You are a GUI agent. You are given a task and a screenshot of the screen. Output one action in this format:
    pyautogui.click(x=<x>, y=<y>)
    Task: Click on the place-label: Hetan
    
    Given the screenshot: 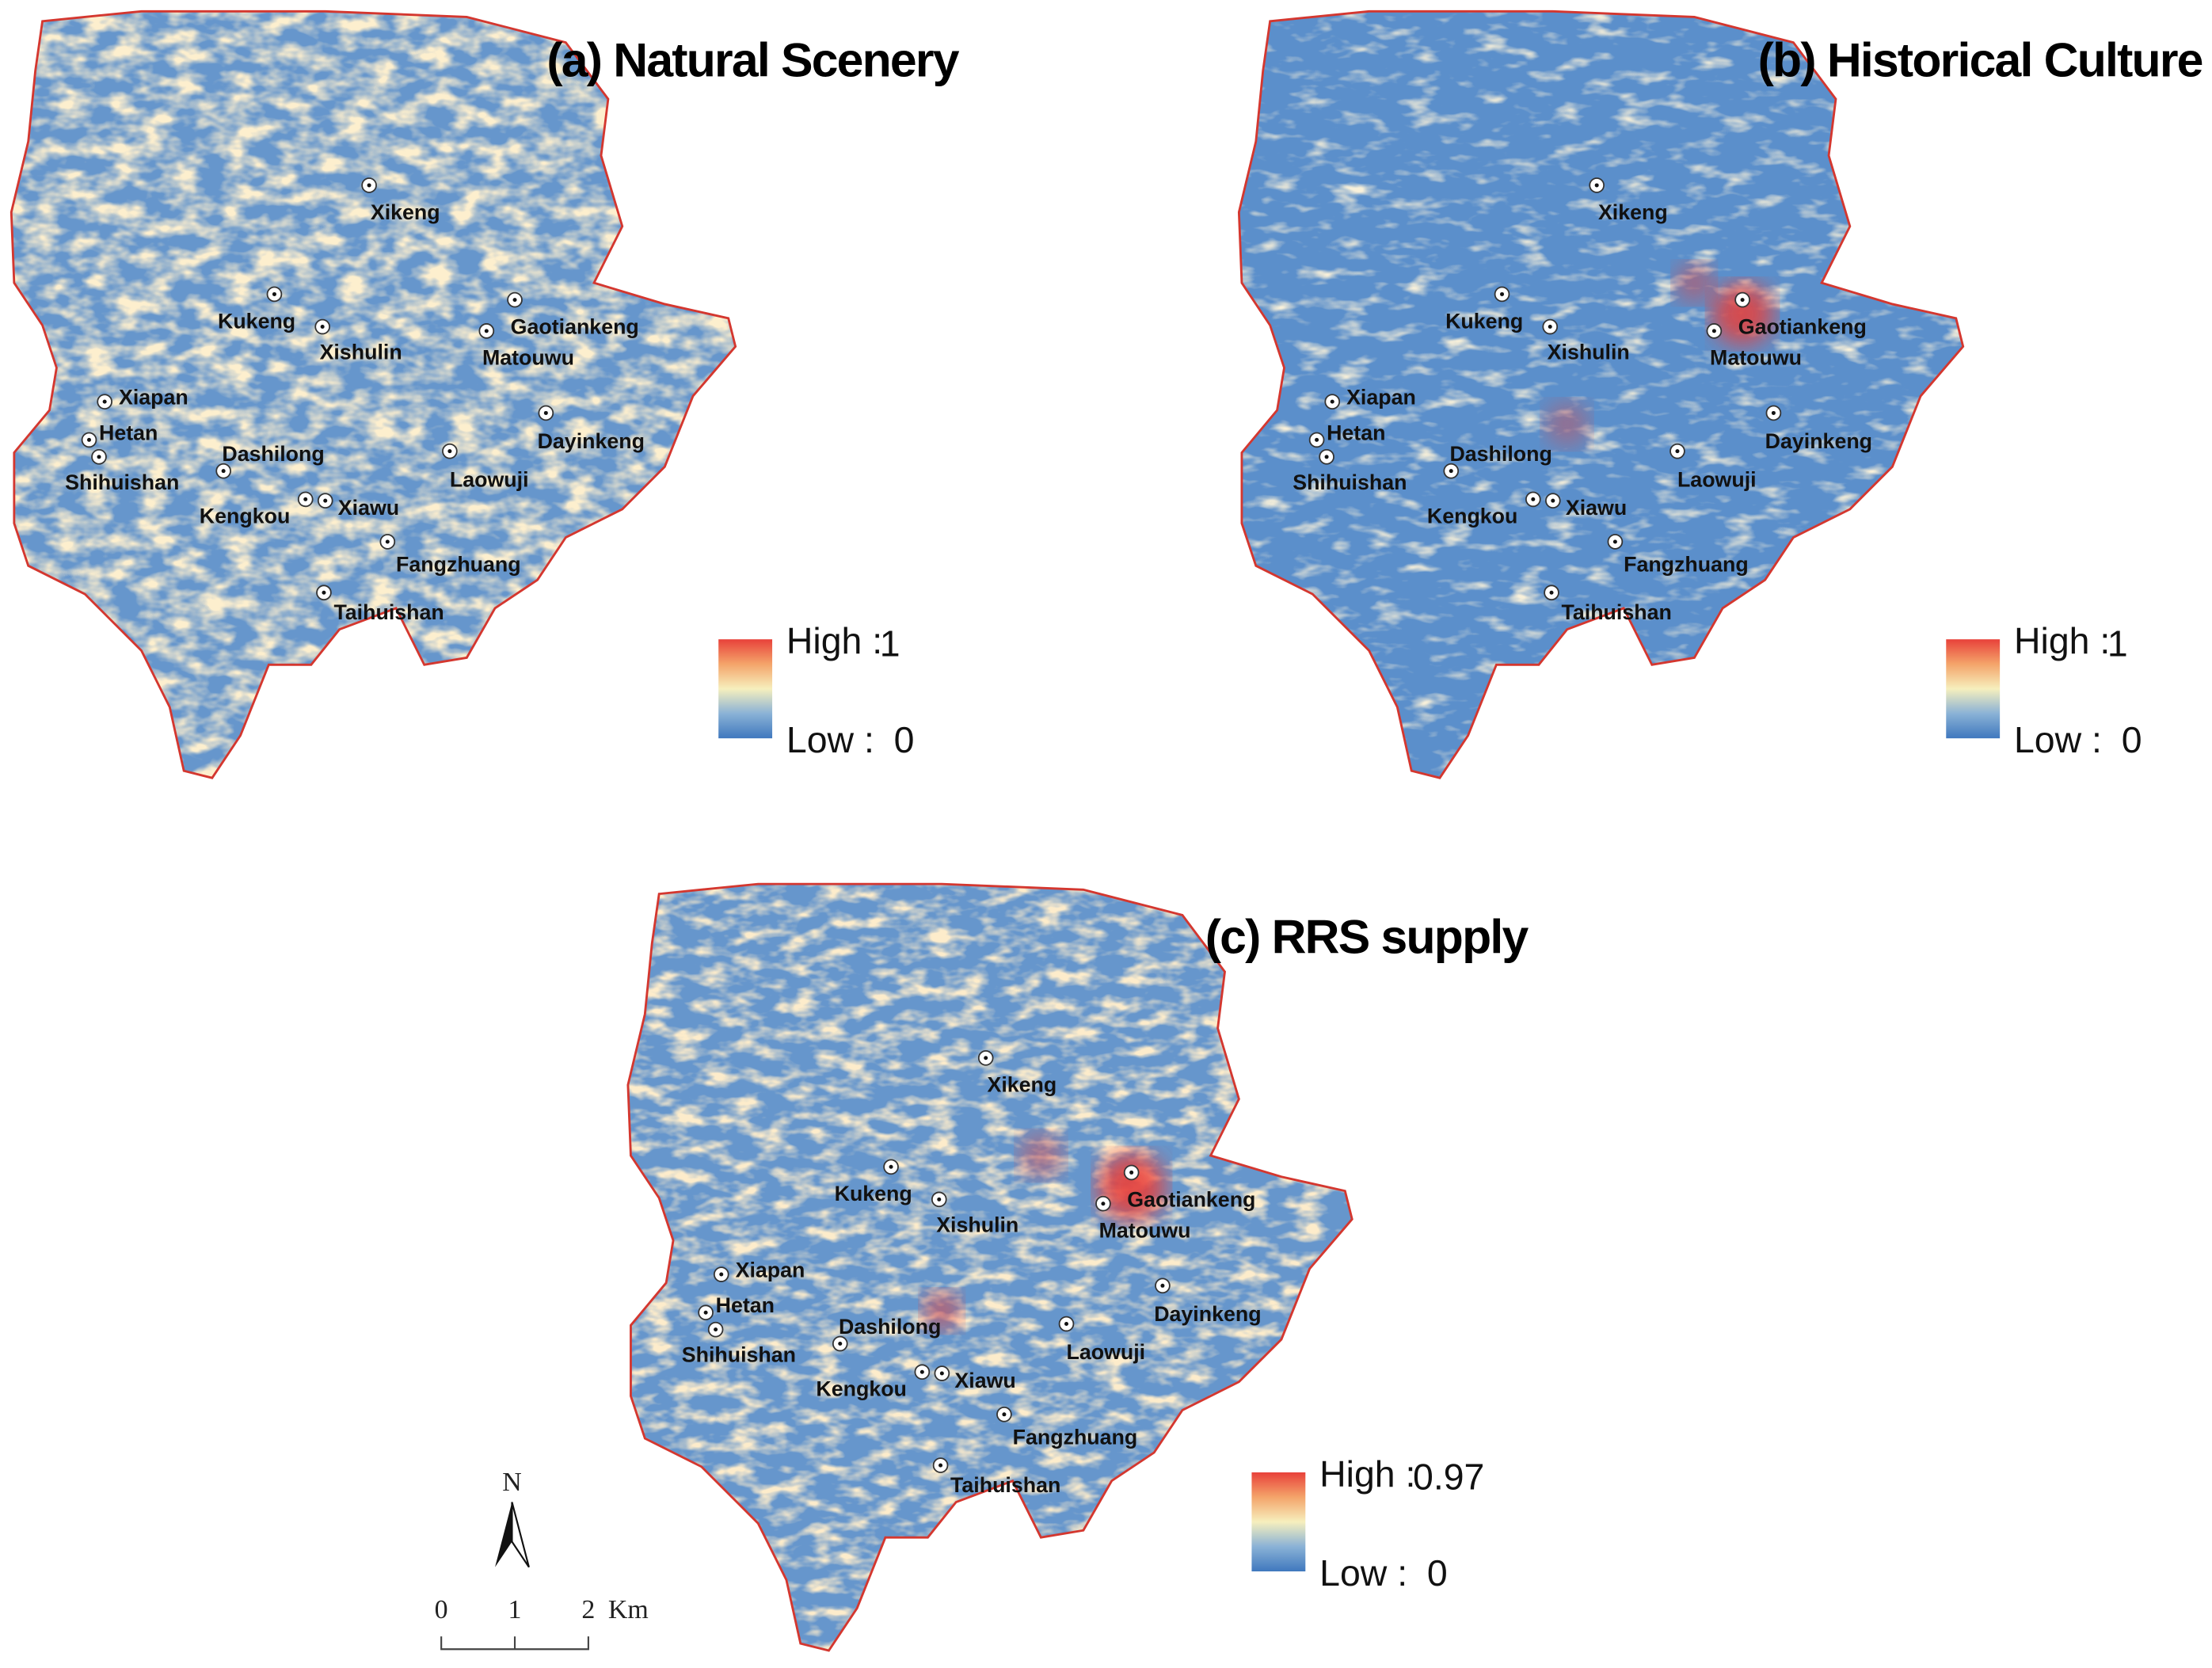 What is the action you would take?
    pyautogui.click(x=1356, y=432)
    